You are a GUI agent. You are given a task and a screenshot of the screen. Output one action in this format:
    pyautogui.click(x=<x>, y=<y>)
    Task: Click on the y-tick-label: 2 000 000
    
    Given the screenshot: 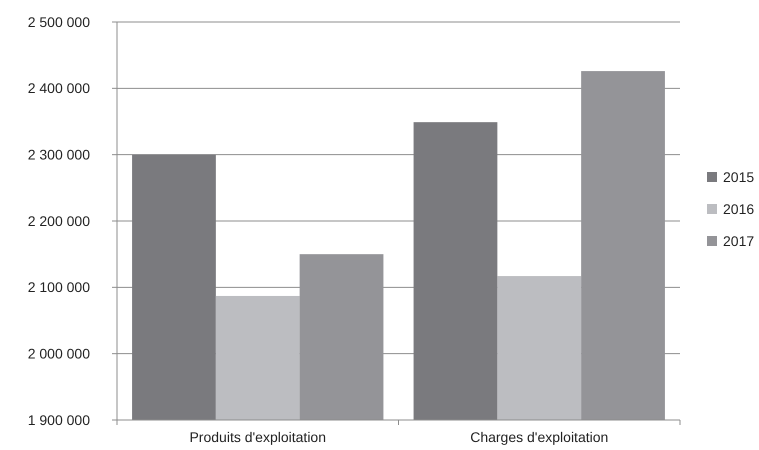 What is the action you would take?
    pyautogui.click(x=59, y=354)
    